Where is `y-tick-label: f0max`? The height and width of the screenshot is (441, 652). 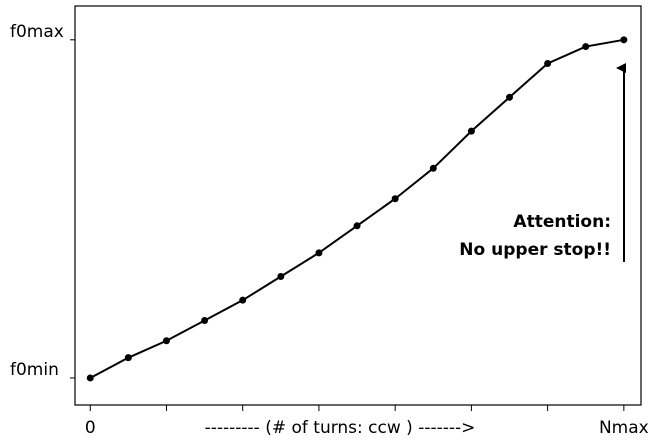 y-tick-label: f0max is located at coordinates (37, 32).